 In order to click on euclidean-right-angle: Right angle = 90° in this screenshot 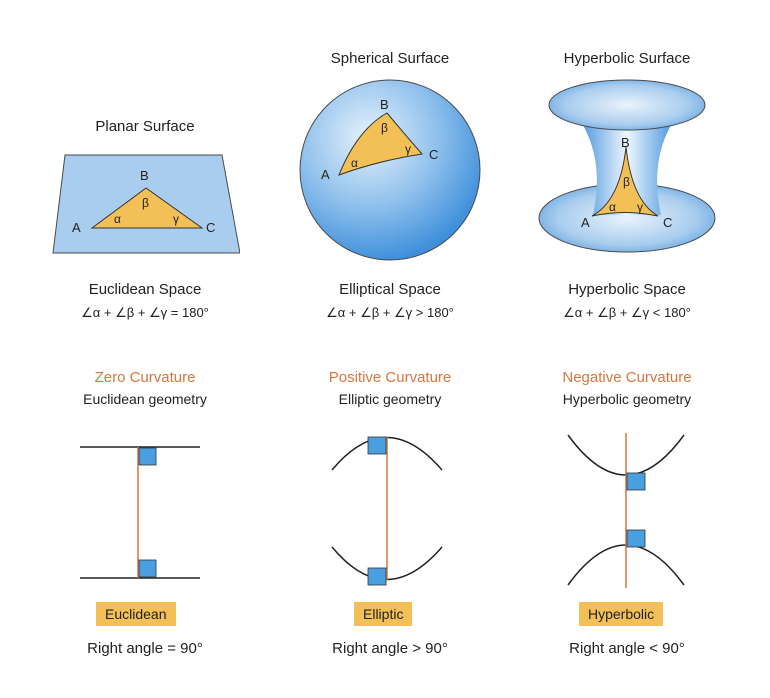, I will do `click(145, 648)`.